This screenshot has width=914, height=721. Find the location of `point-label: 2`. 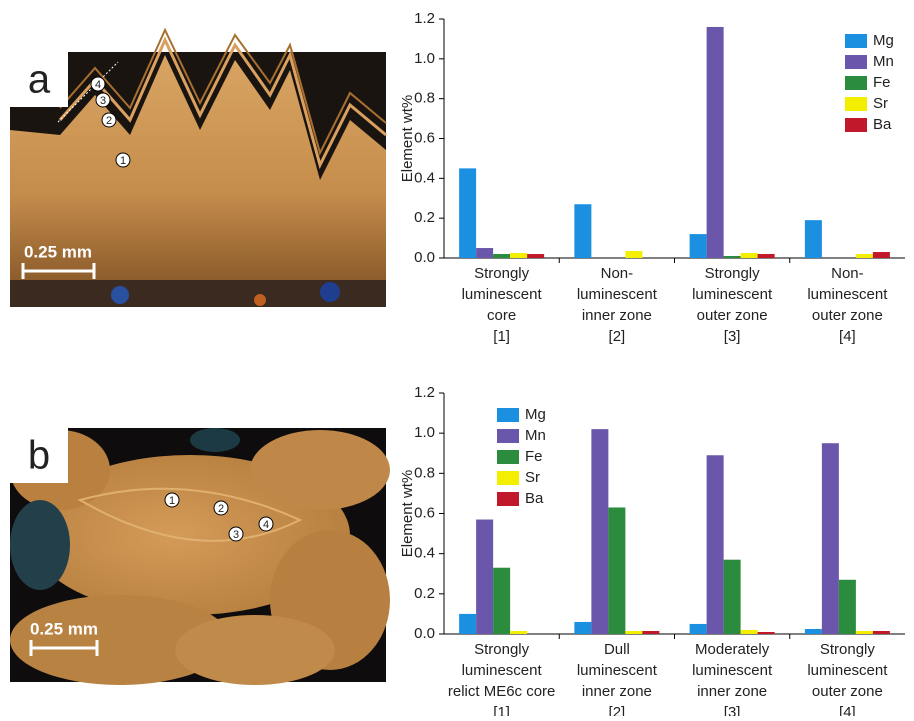

point-label: 2 is located at coordinates (109, 121).